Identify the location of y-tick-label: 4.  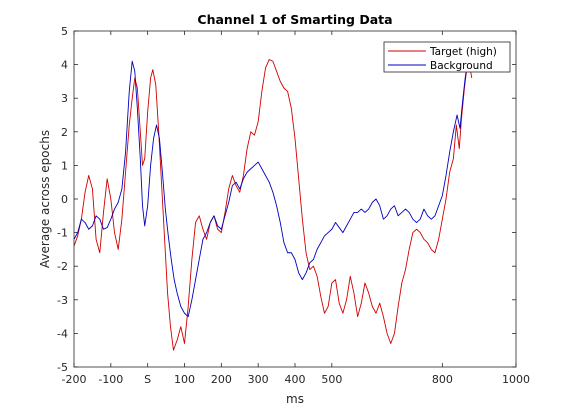
(64, 65).